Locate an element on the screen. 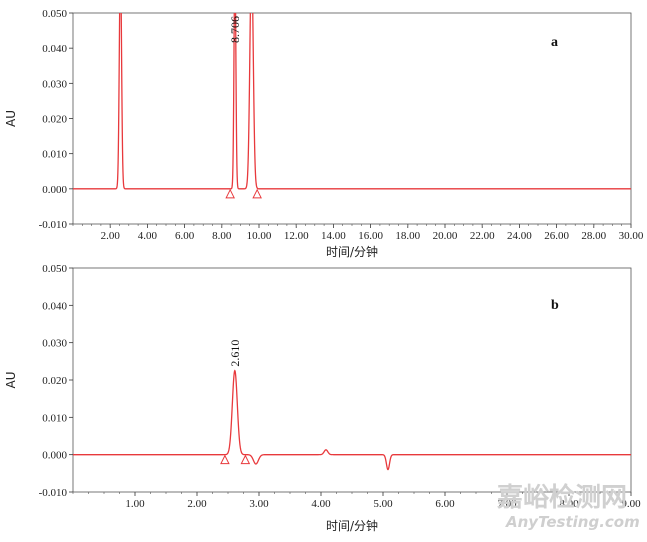 Image resolution: width=647 pixels, height=542 pixels. panel-a-y-tick-label: 0.000 is located at coordinates (54, 190).